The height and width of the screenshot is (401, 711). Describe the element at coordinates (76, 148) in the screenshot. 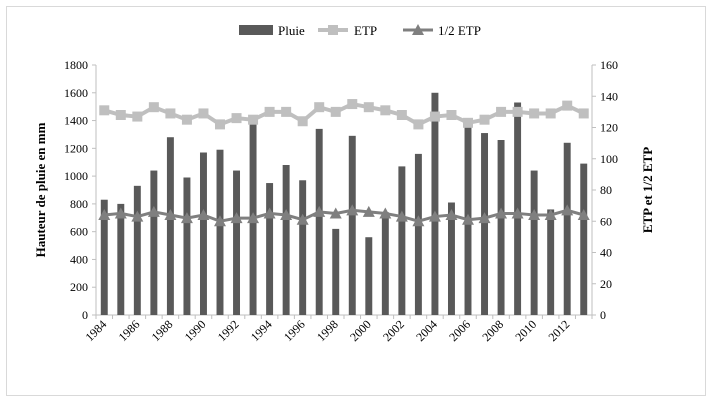

I see `y-tick-label-left: 1200` at that location.